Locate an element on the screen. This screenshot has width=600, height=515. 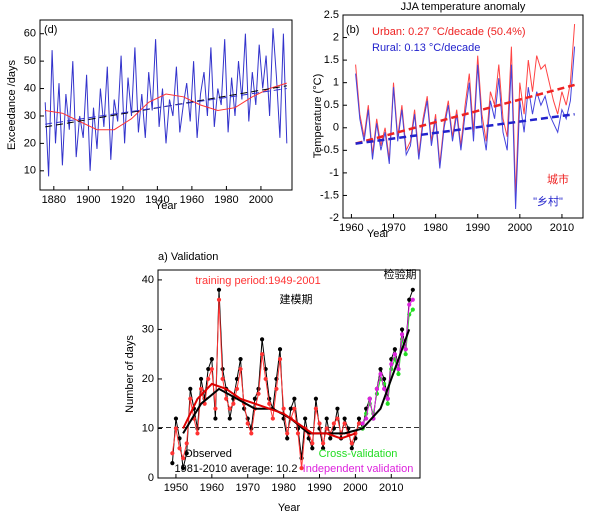
annotation: (b) is located at coordinates (352, 30).